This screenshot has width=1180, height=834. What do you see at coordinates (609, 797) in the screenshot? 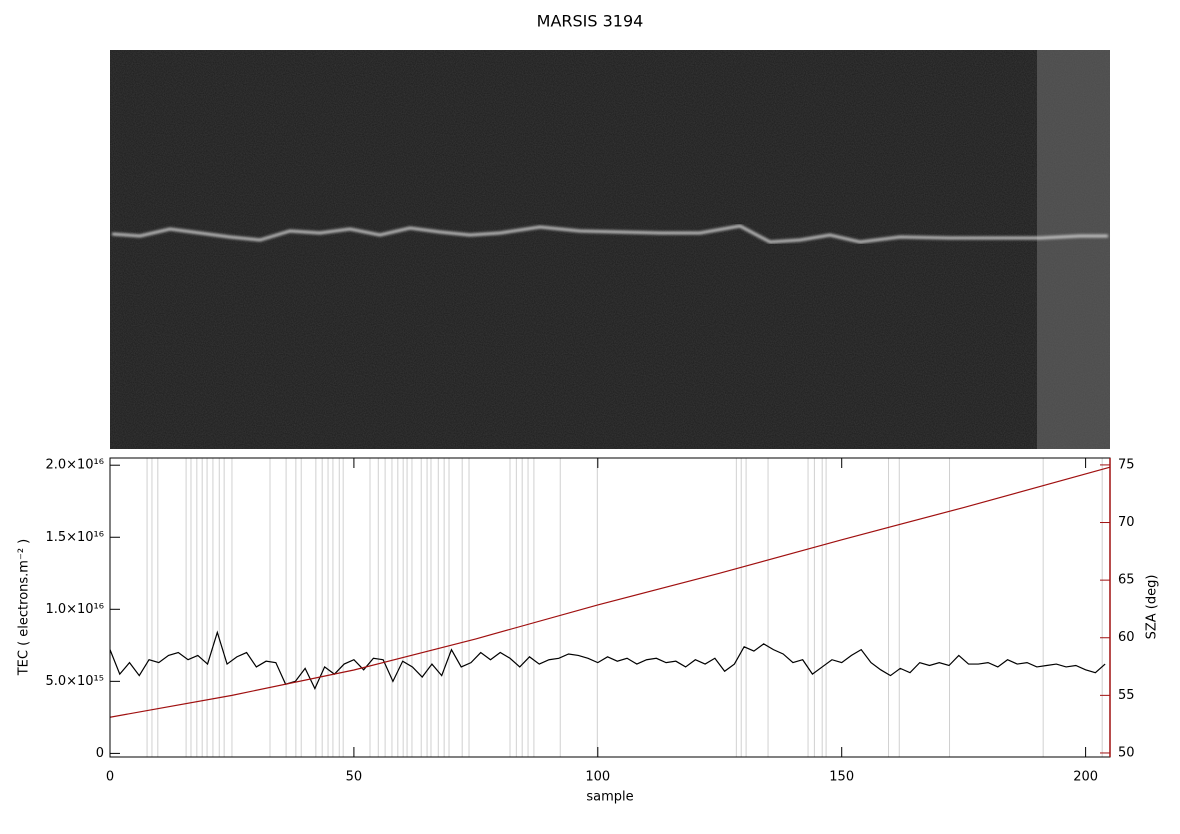
I see `x-axis-label: sample` at bounding box center [609, 797].